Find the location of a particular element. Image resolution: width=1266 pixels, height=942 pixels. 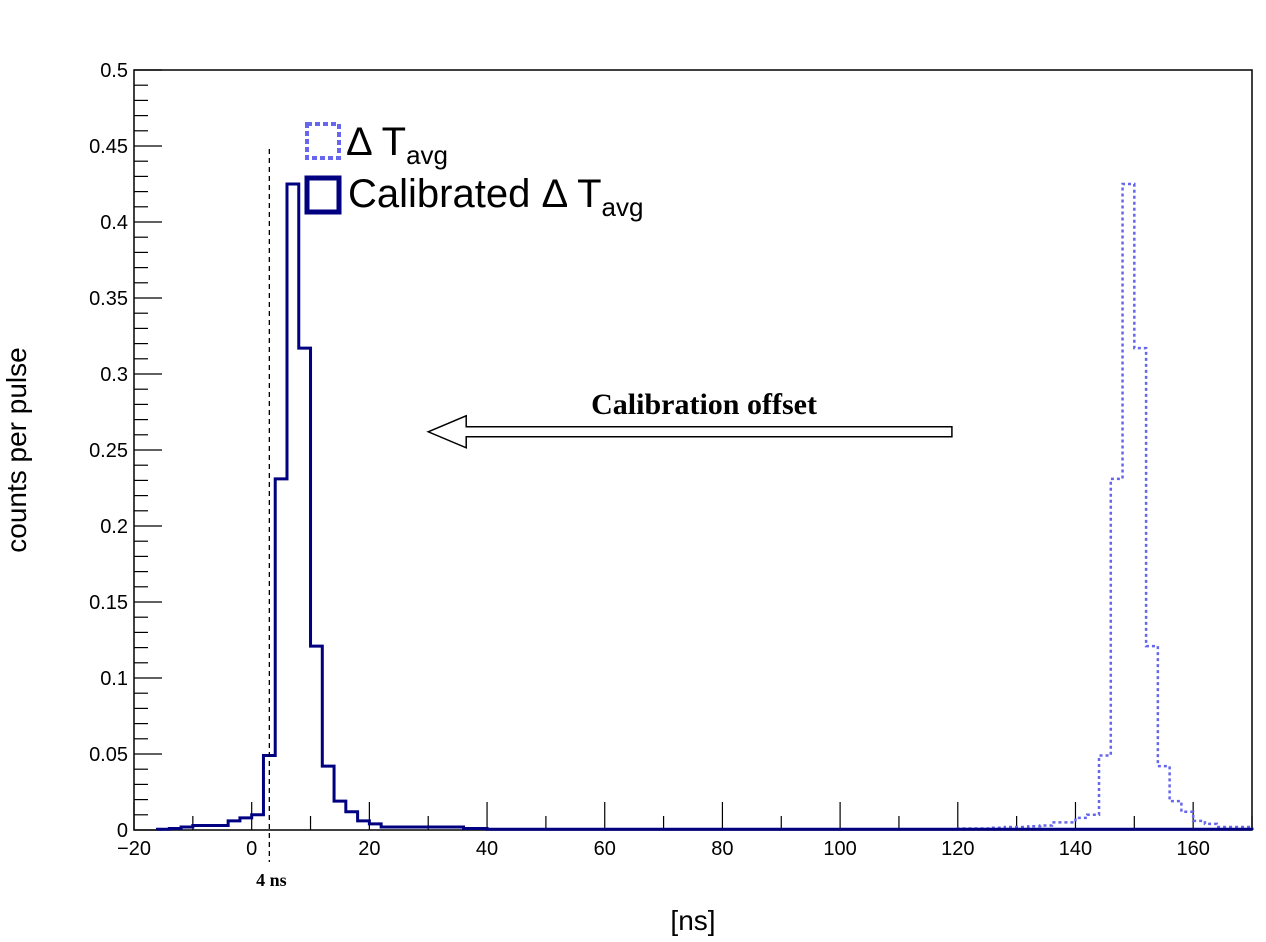

y-tick-label: 0.35 is located at coordinates (108, 299).